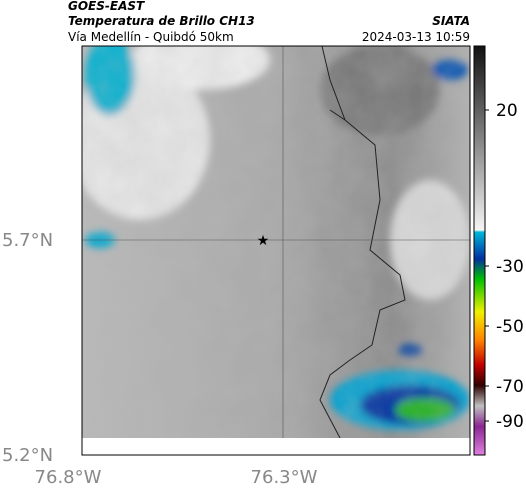 The image size is (526, 491). I want to click on lon-label: 76.3°W, so click(284, 477).